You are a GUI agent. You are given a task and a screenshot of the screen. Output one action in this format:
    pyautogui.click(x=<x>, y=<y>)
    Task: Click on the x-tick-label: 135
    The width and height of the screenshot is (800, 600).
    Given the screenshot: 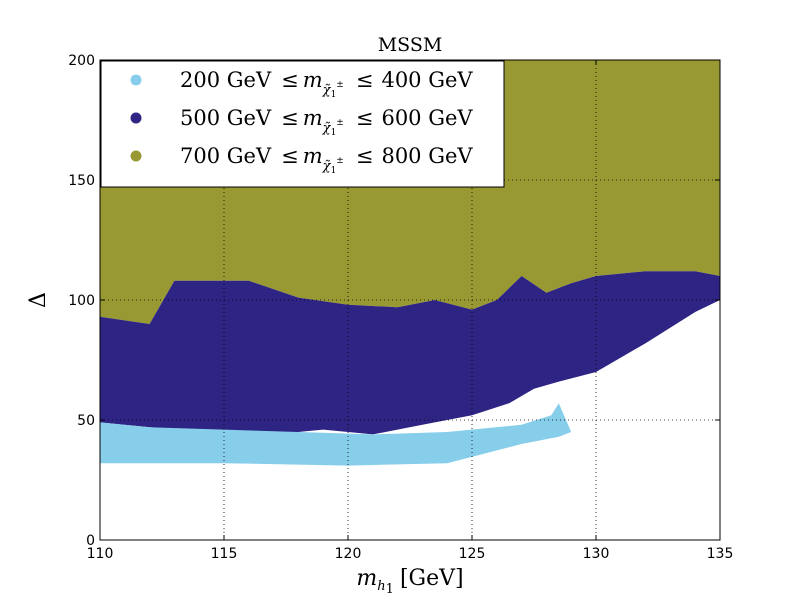 What is the action you would take?
    pyautogui.click(x=720, y=554)
    